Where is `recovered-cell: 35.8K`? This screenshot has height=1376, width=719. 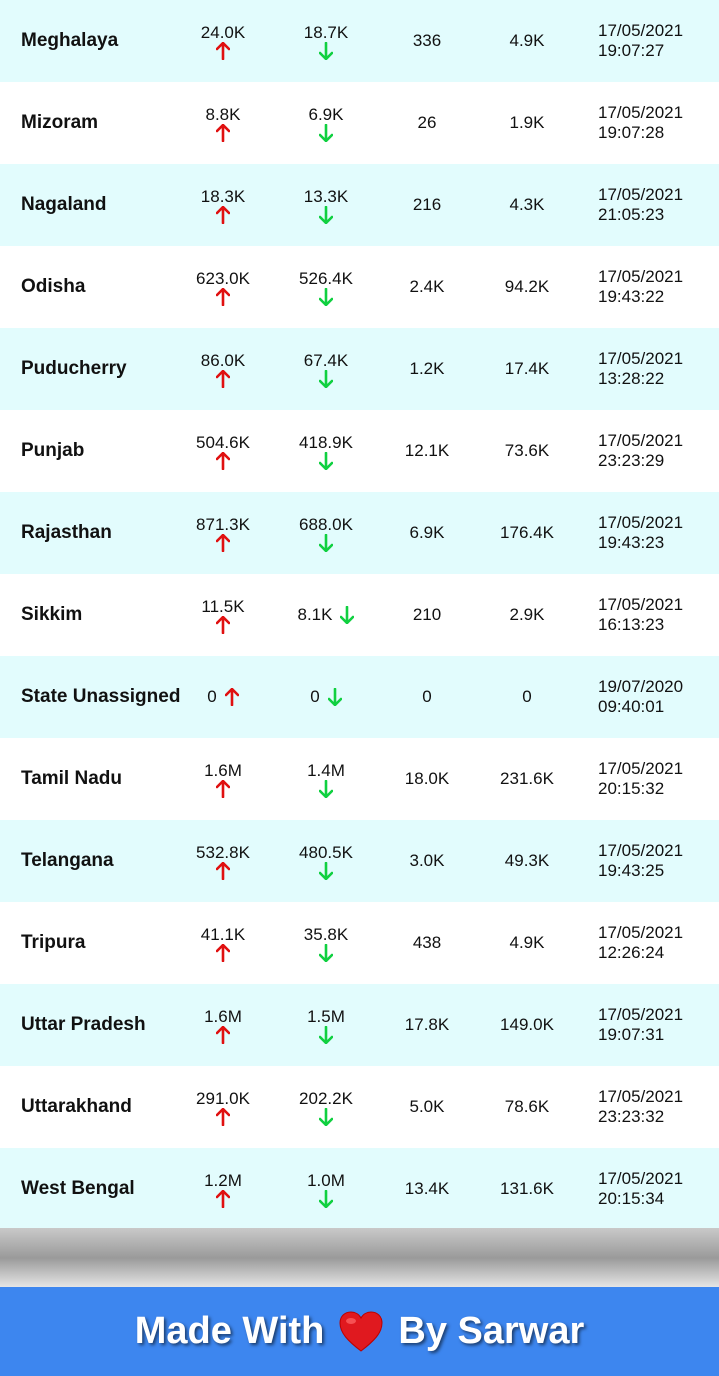 recovered-cell: 35.8K is located at coordinates (326, 943).